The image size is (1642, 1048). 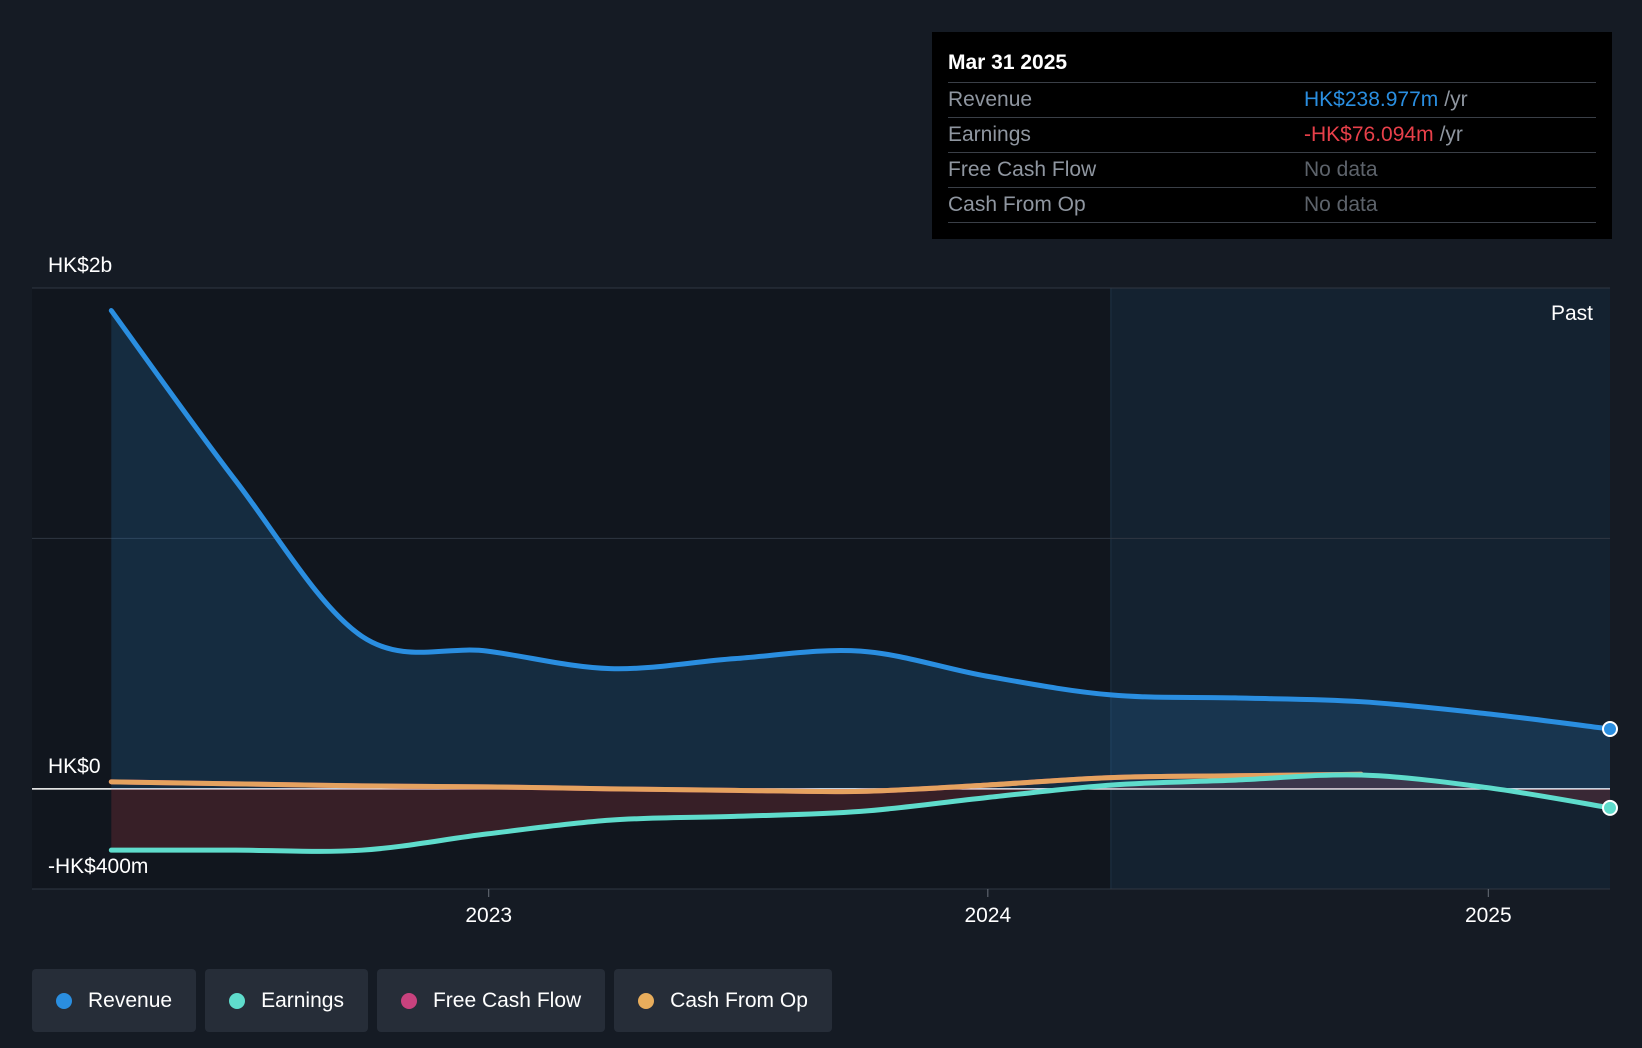 I want to click on legend-item-earnings: Earnings, so click(x=286, y=1000).